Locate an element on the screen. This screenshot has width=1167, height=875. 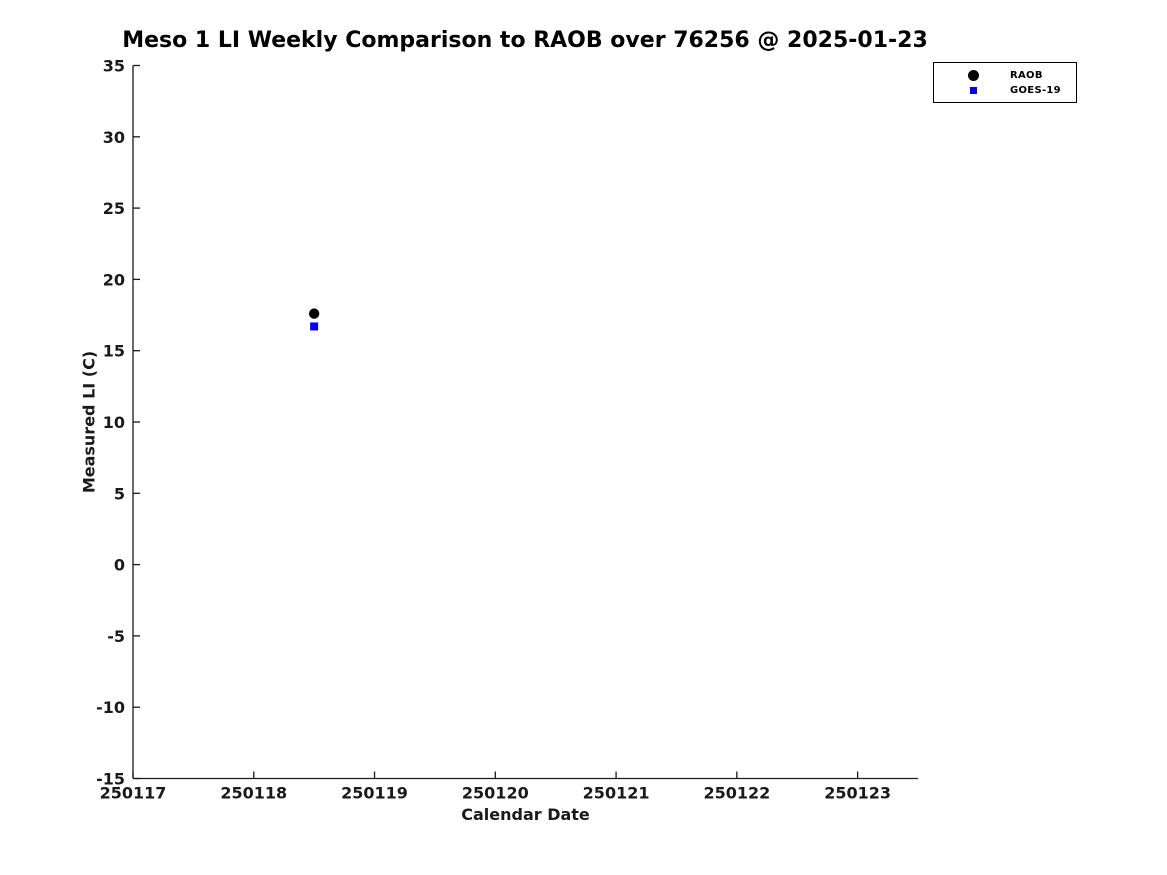
y-tick-label: -5 is located at coordinates (116, 636).